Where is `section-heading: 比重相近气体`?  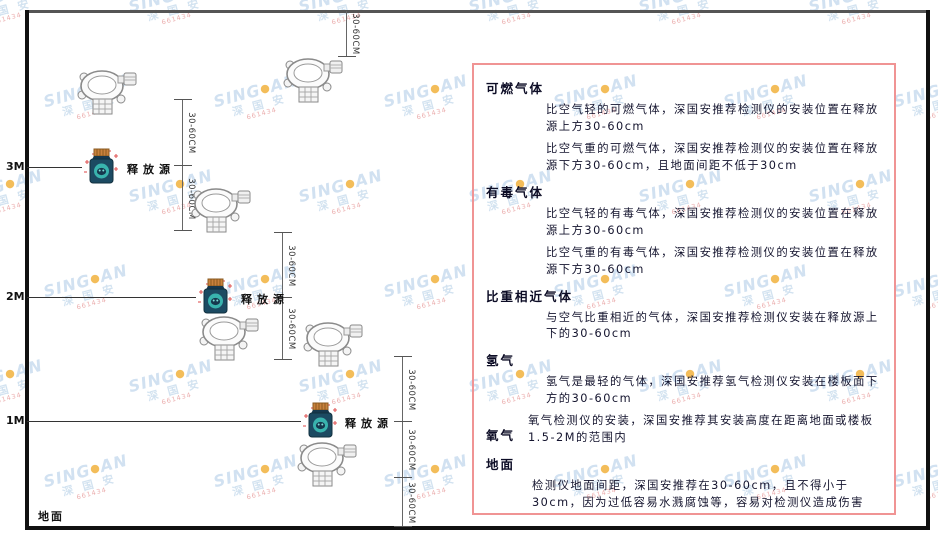
section-heading: 比重相近气体 is located at coordinates (530, 296).